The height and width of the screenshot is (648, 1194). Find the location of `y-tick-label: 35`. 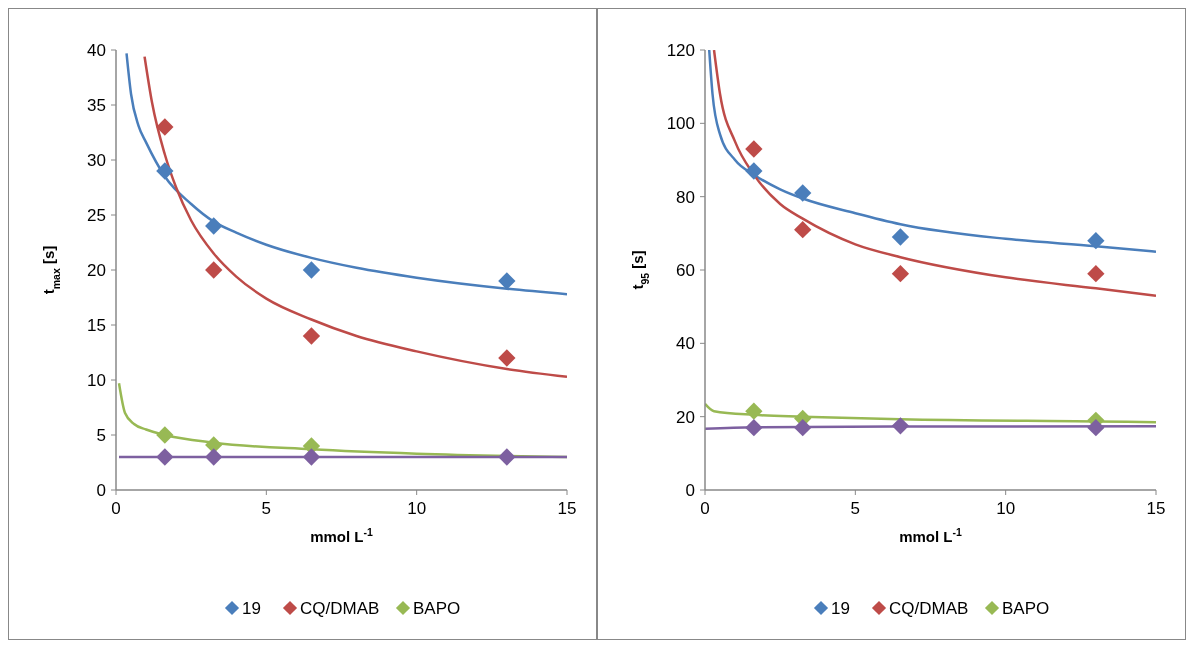

y-tick-label: 35 is located at coordinates (96, 105).